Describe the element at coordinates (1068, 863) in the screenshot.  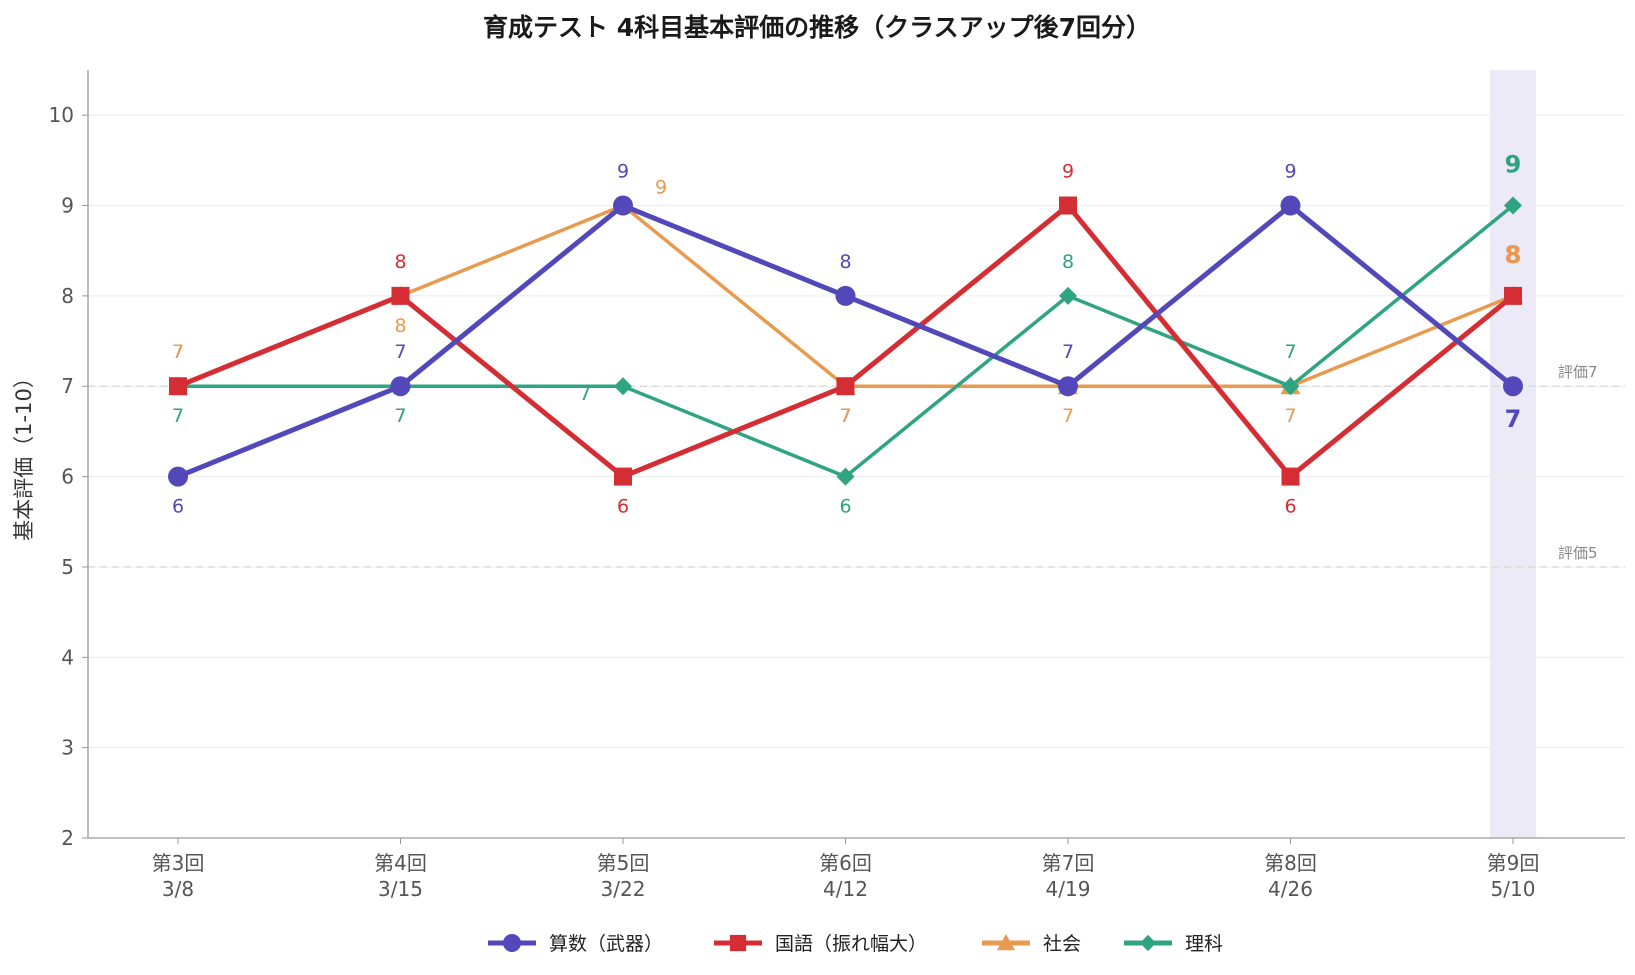
I see `x-tick-round: 第7回` at that location.